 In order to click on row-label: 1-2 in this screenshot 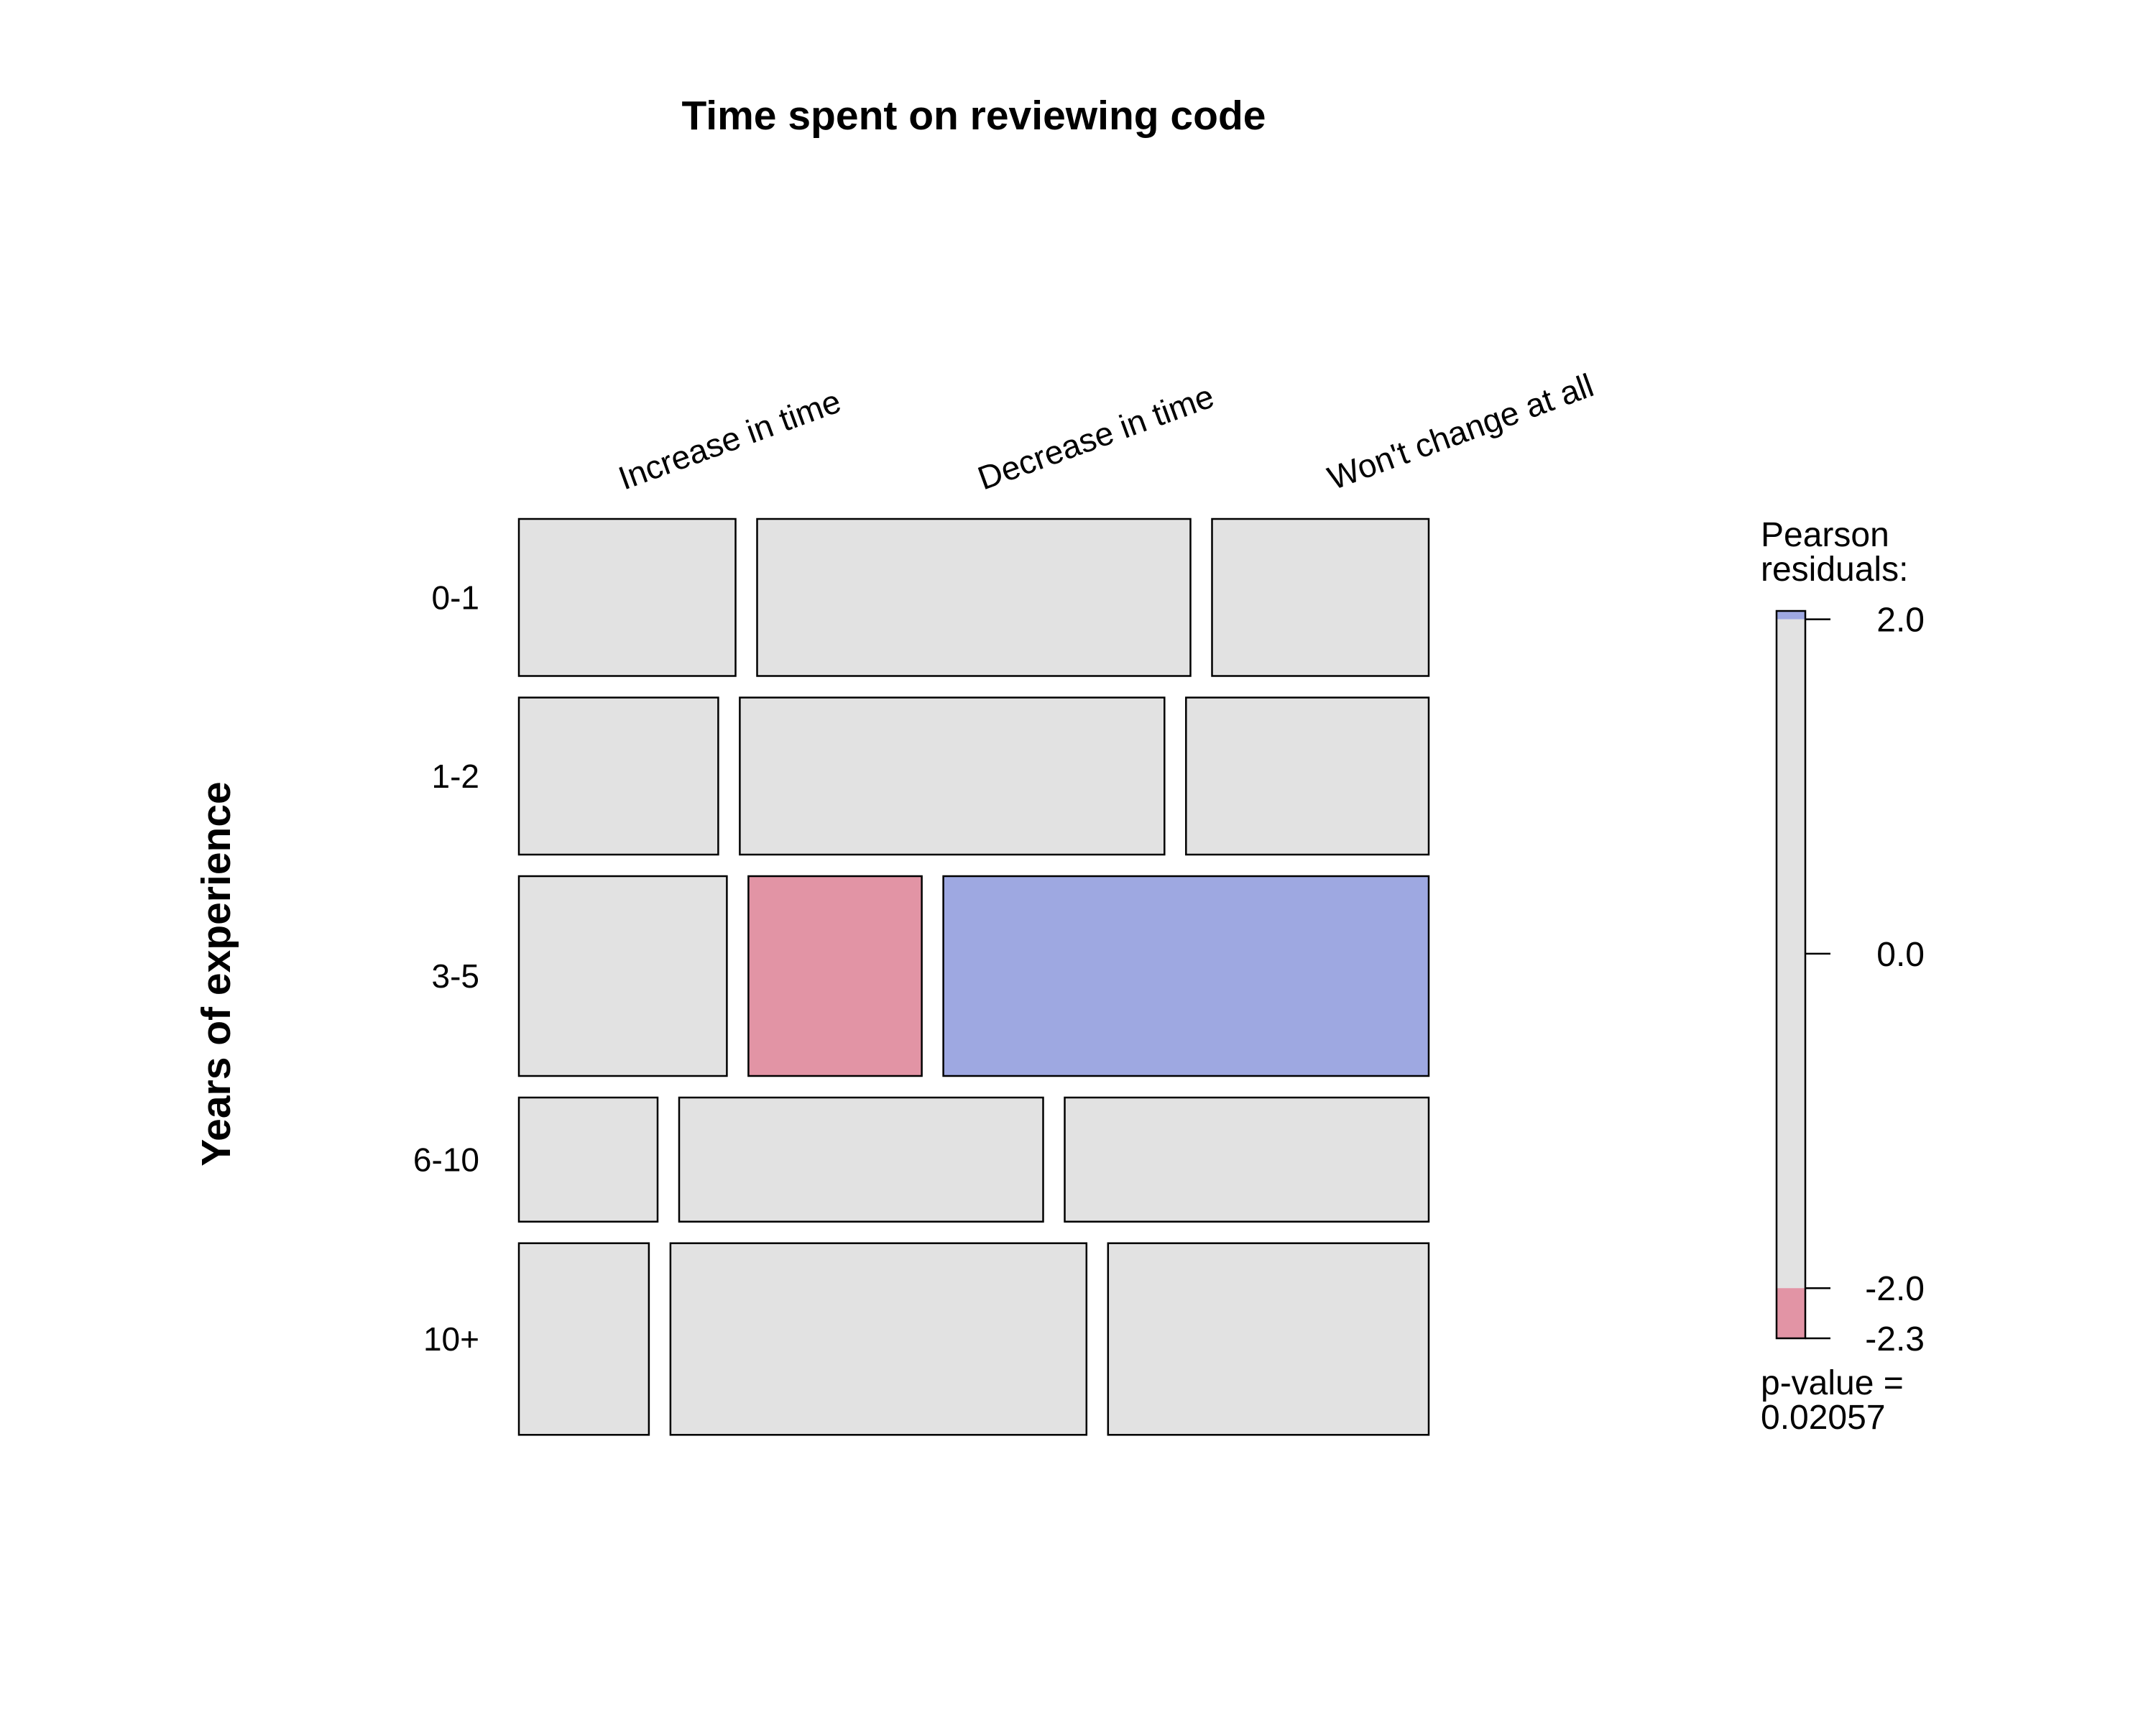, I will do `click(455, 776)`.